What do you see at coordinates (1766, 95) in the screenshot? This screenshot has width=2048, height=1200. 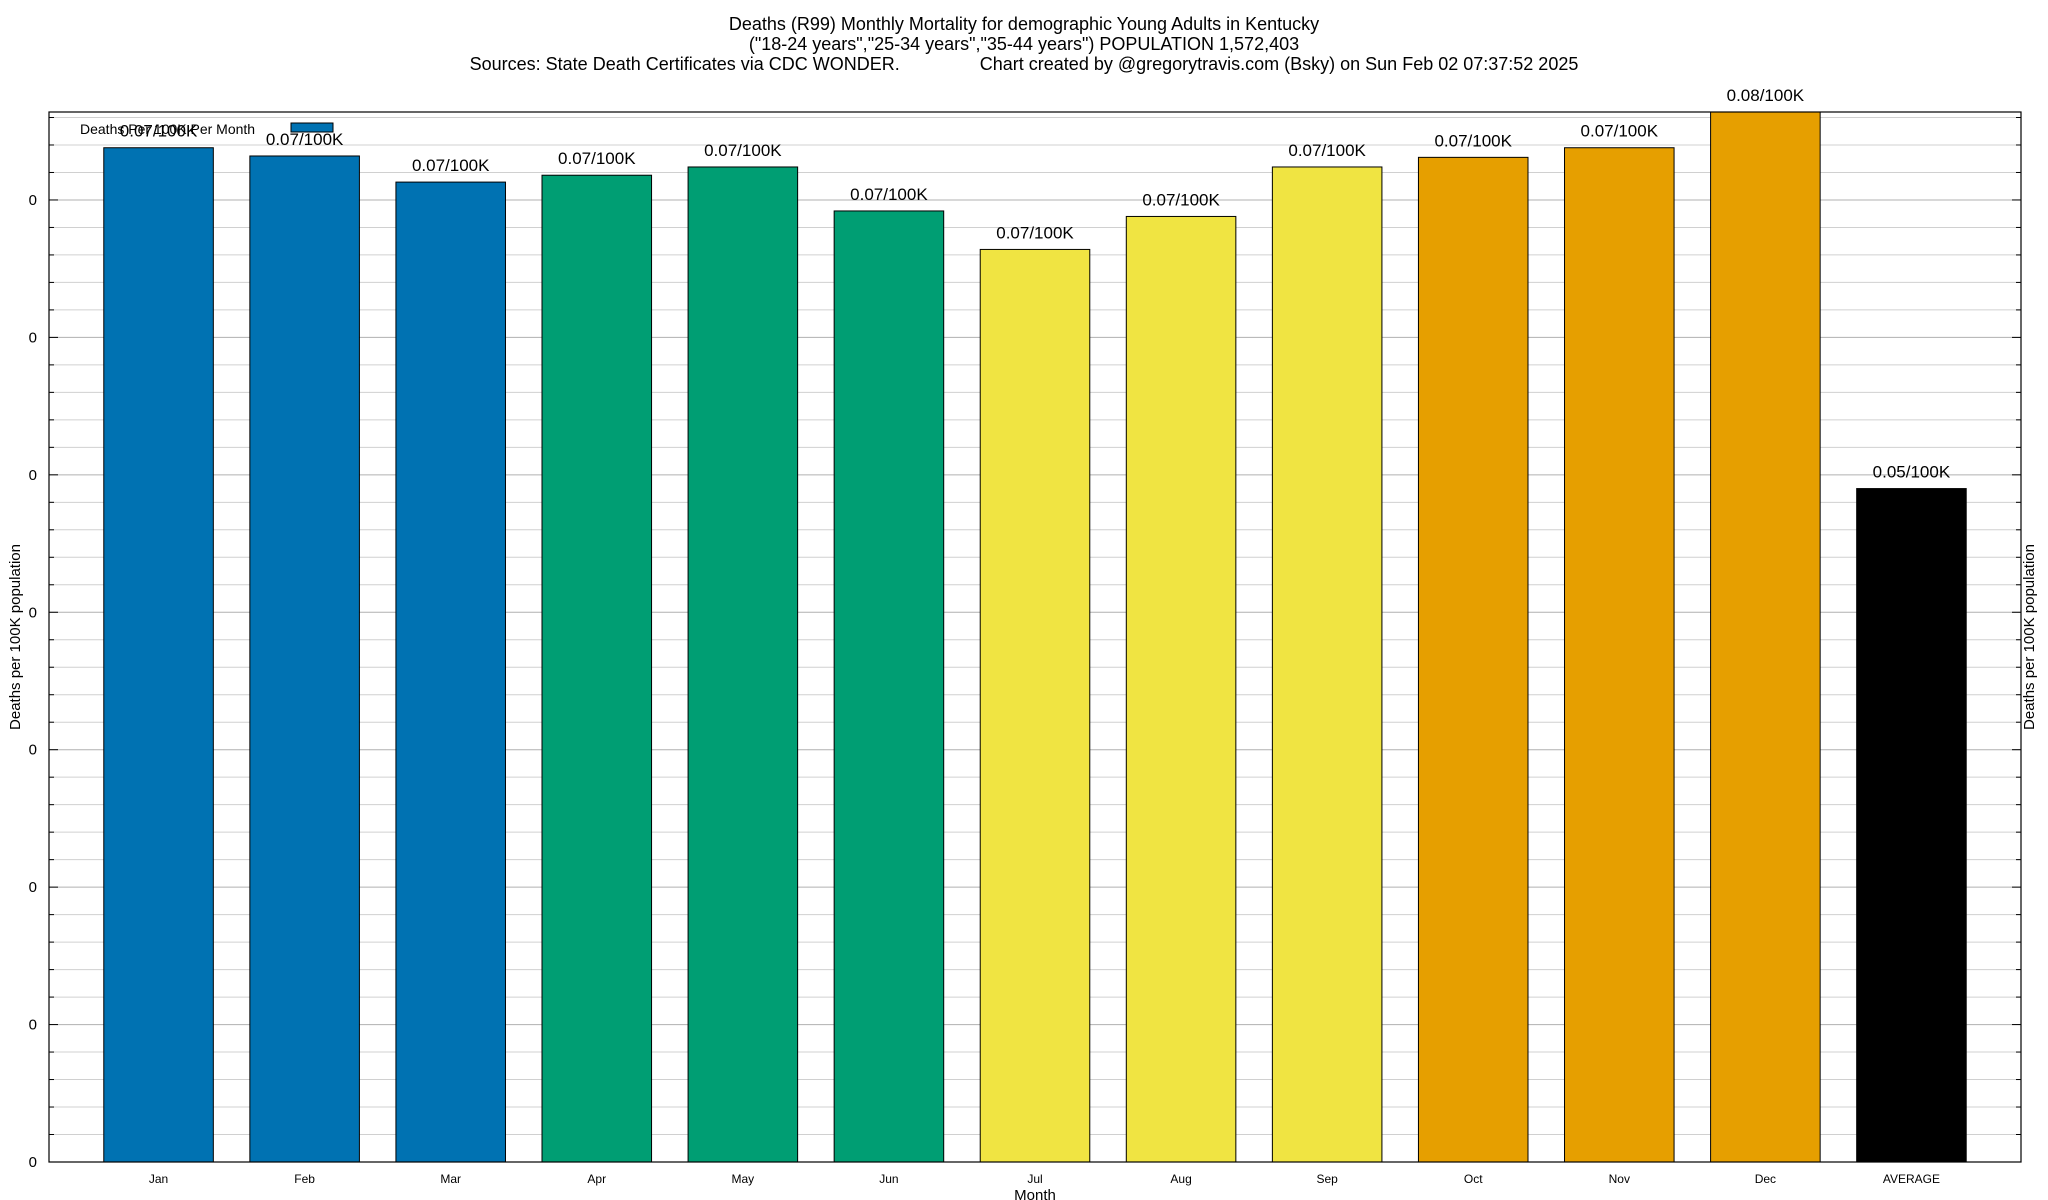 I see `data-label: 0.08/100K` at bounding box center [1766, 95].